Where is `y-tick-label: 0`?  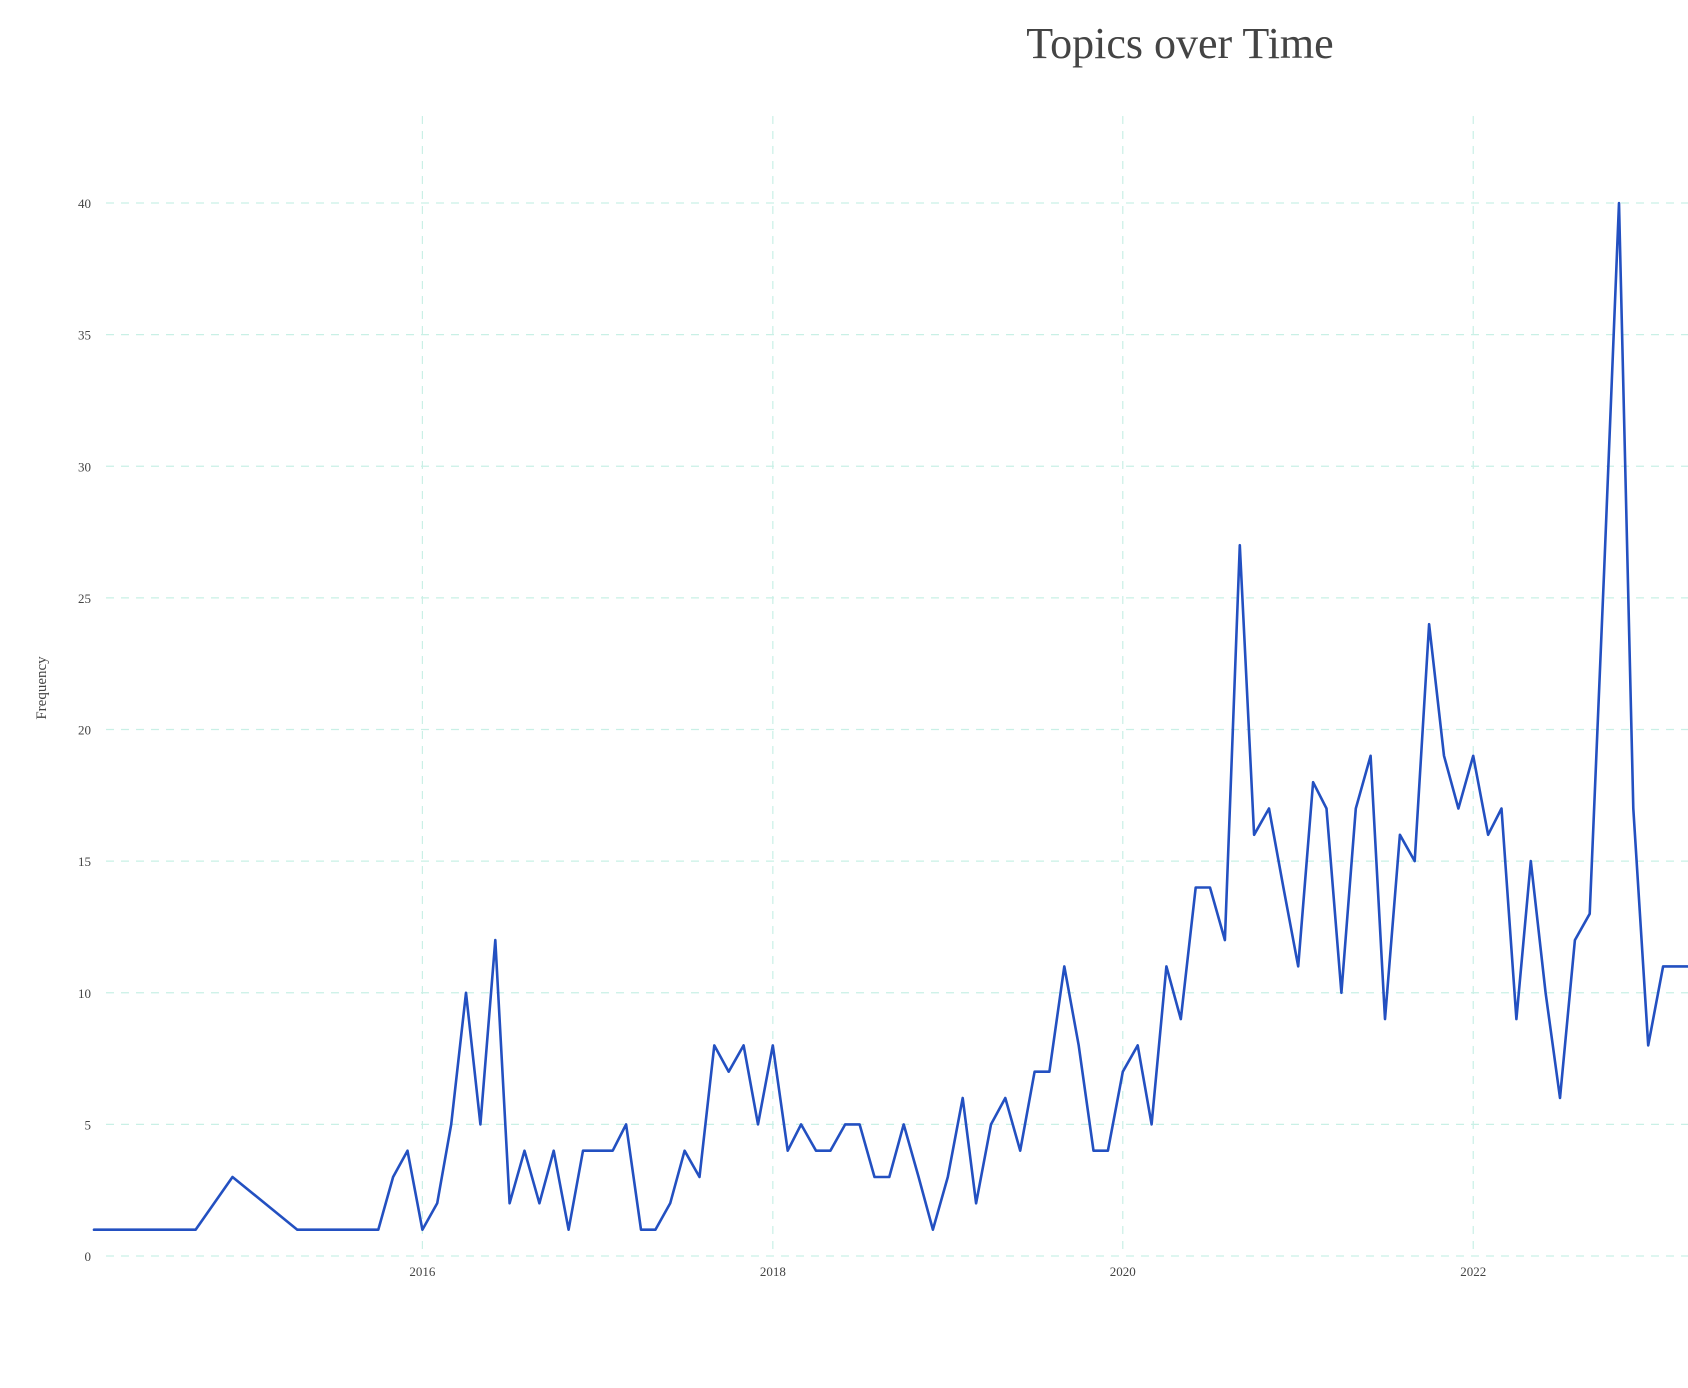 y-tick-label: 0 is located at coordinates (88, 1256).